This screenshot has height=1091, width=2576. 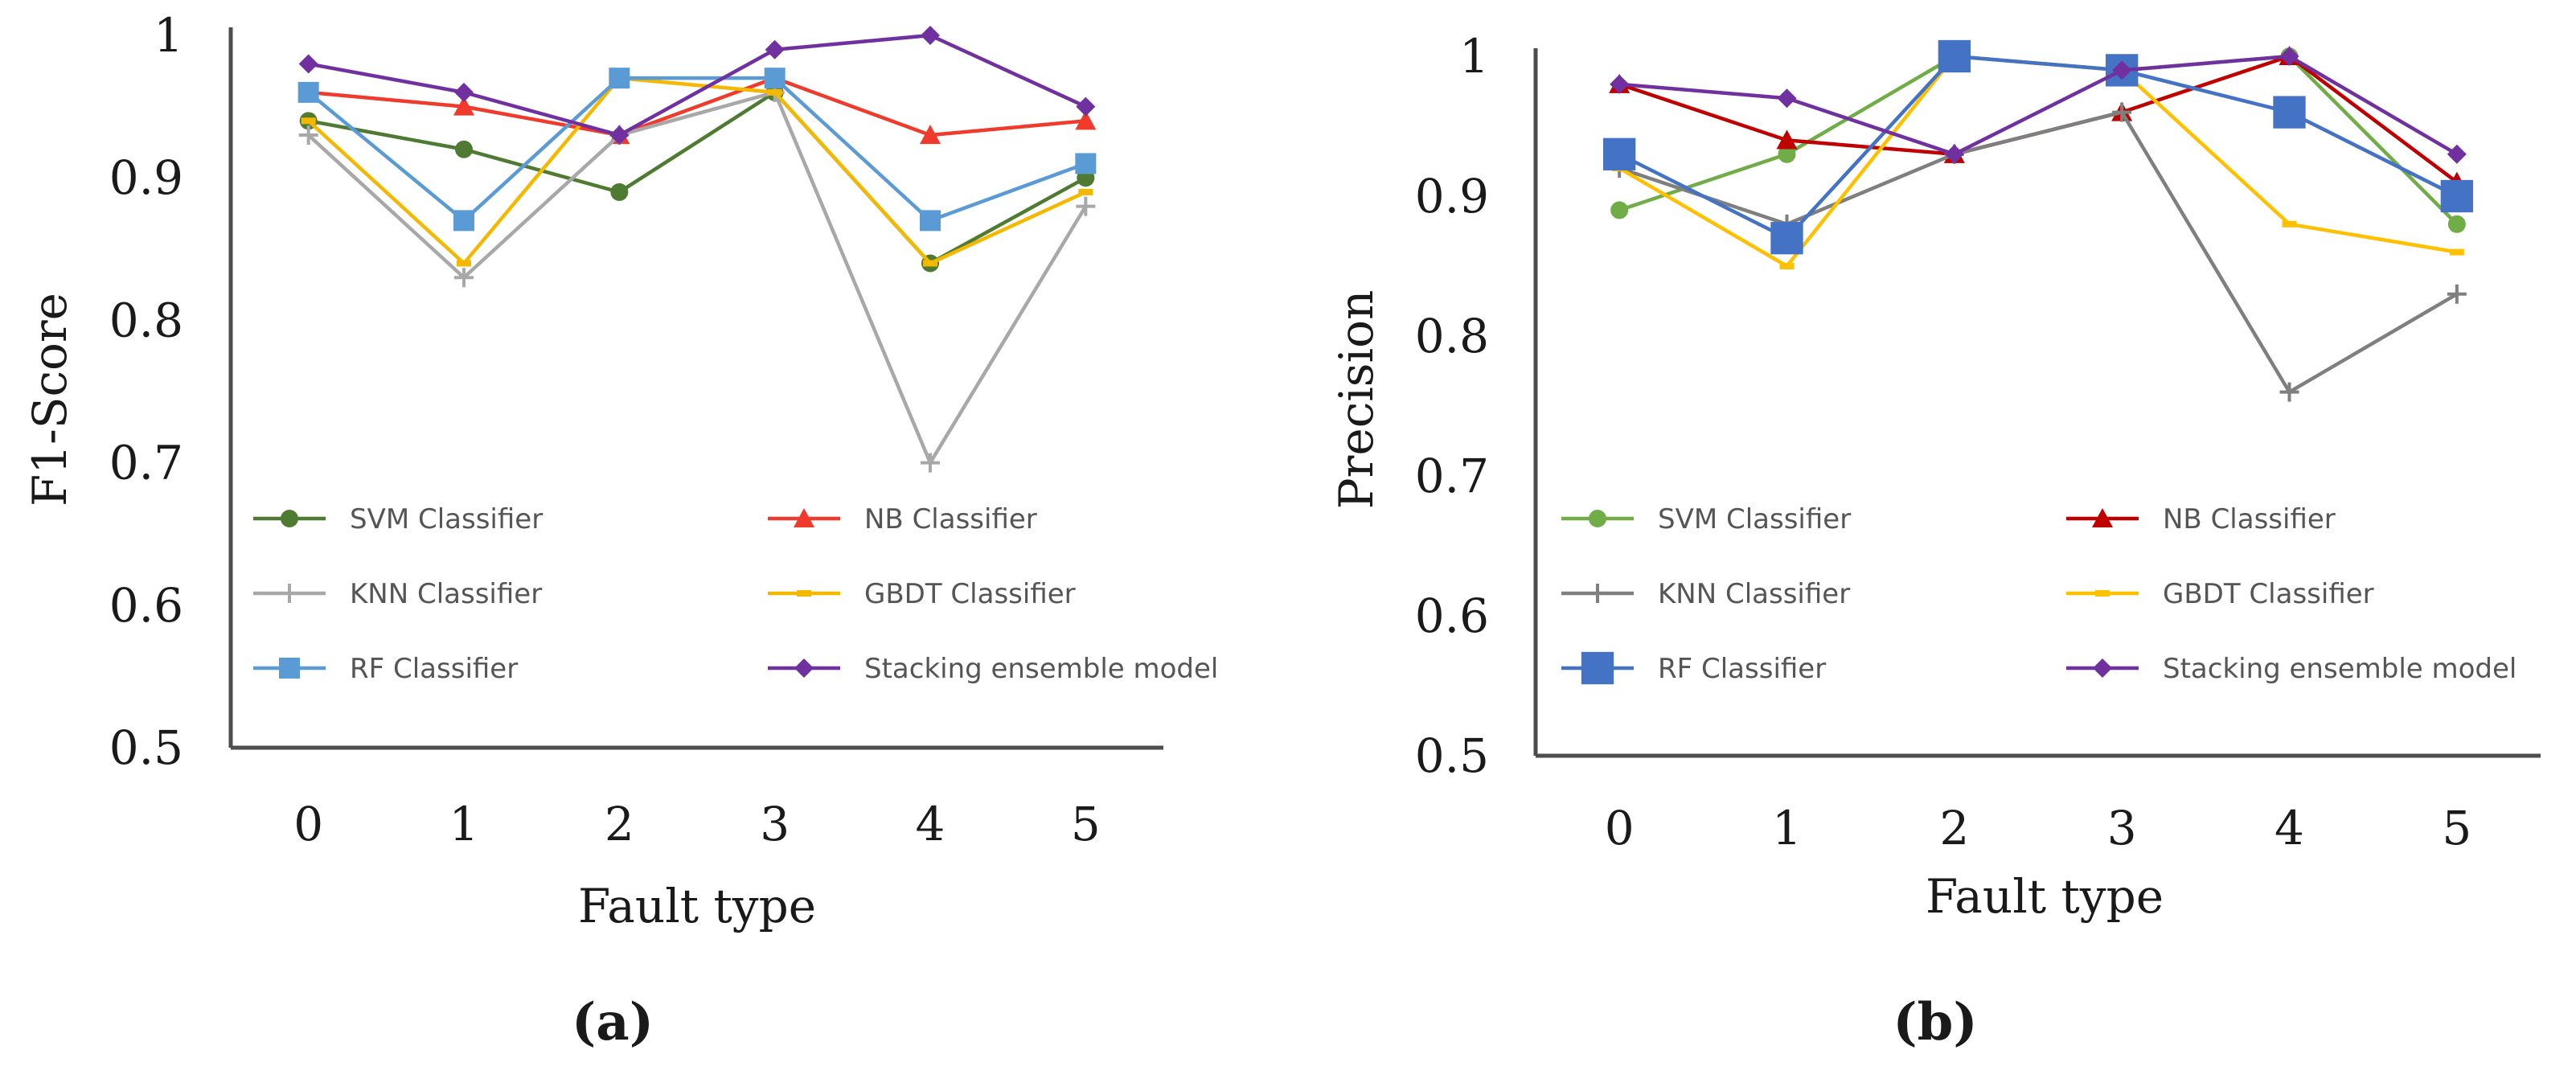 I want to click on legend-item: RF Classifier, so click(x=1694, y=668).